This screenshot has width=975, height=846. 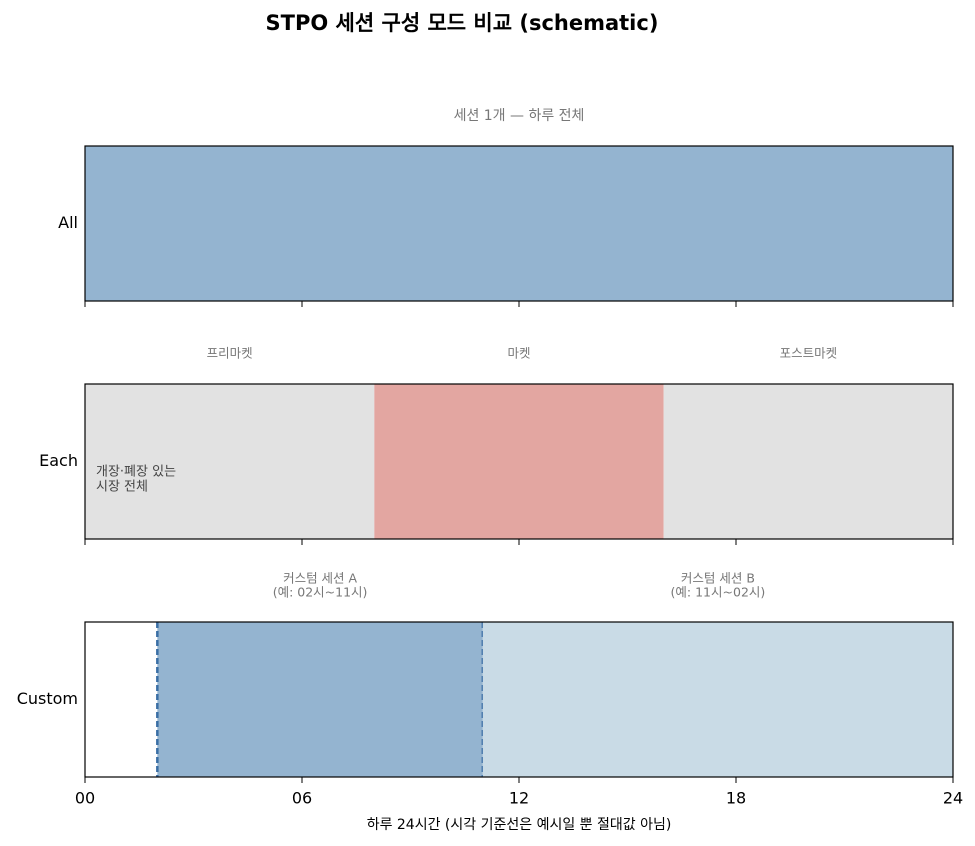 What do you see at coordinates (519, 798) in the screenshot?
I see `x-tick-label: 12` at bounding box center [519, 798].